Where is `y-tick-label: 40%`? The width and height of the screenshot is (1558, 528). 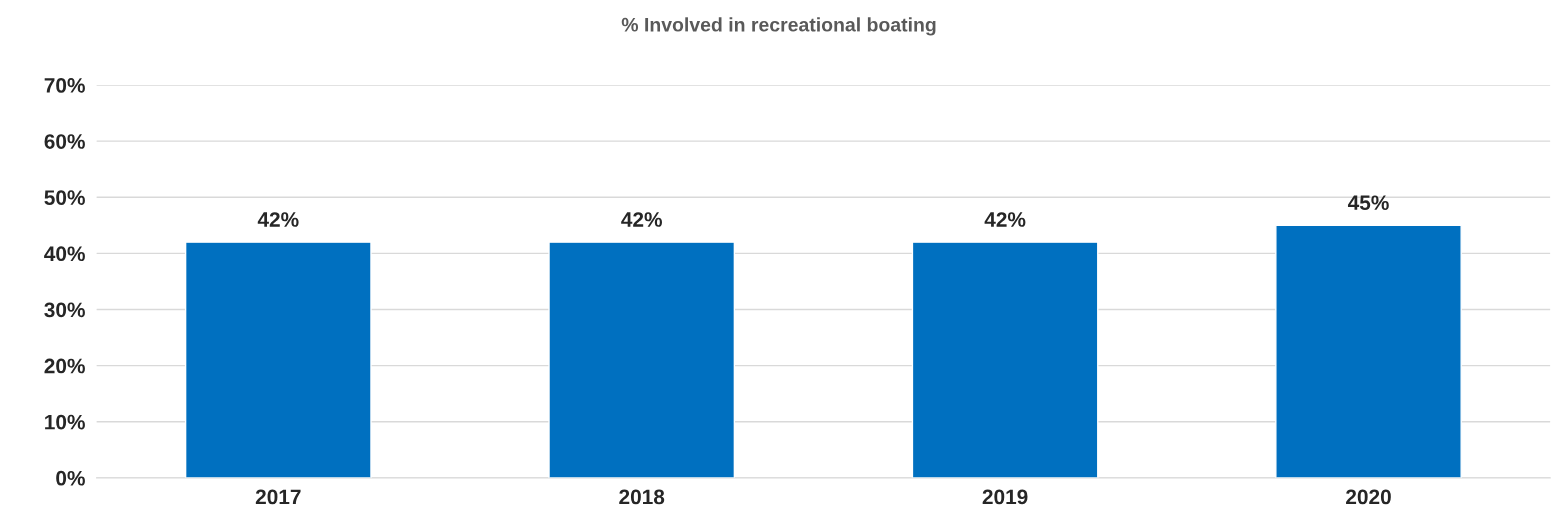 y-tick-label: 40% is located at coordinates (64, 254).